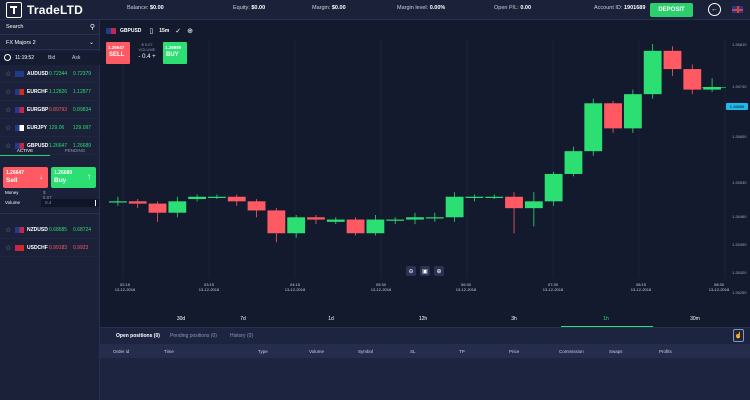  Describe the element at coordinates (514, 351) in the screenshot. I see `col-price: Price` at that location.